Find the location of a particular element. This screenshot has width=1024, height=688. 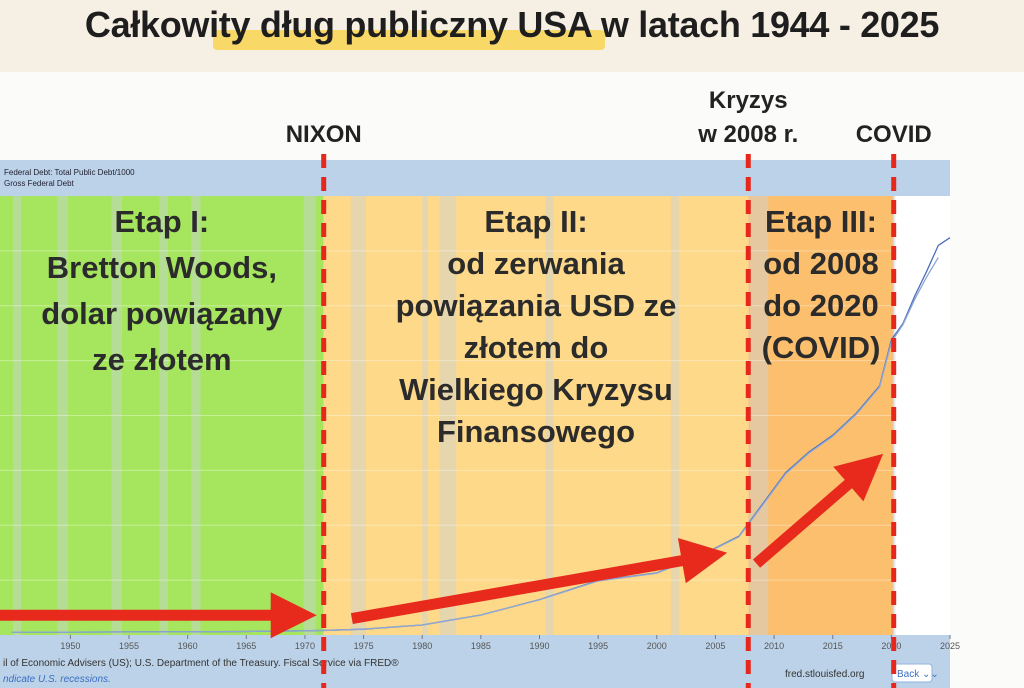

x-tick-label: 1960 is located at coordinates (188, 646).